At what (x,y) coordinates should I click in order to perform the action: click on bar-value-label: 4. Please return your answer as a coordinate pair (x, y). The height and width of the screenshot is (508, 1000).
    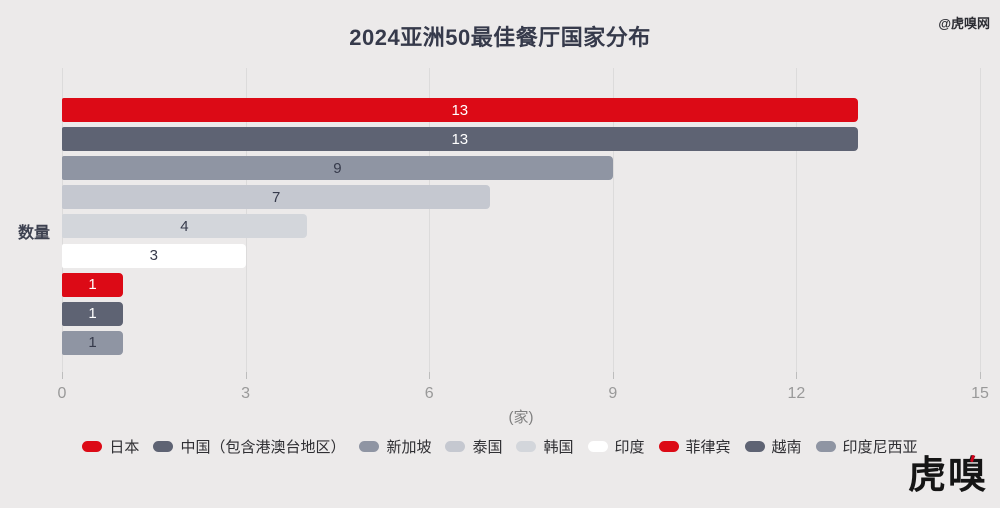
    Looking at the image, I should click on (184, 226).